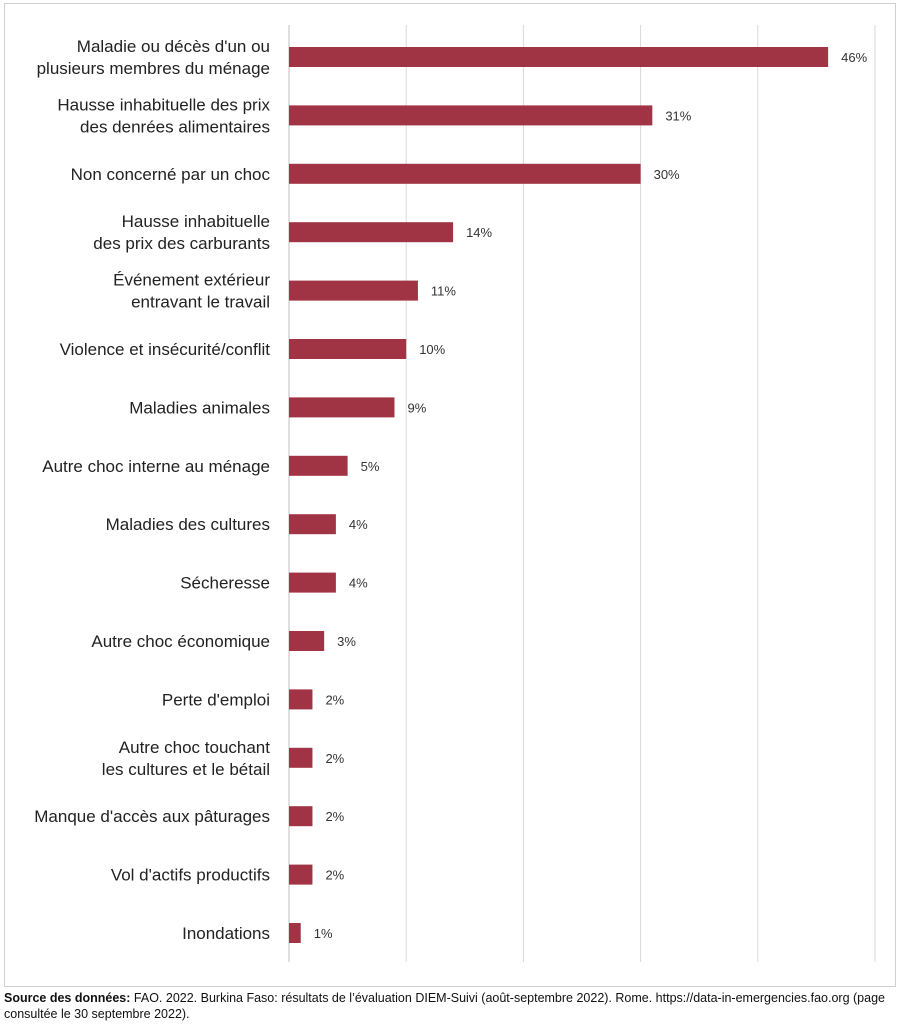  I want to click on category-label: les cultures et le bétail, so click(186, 769).